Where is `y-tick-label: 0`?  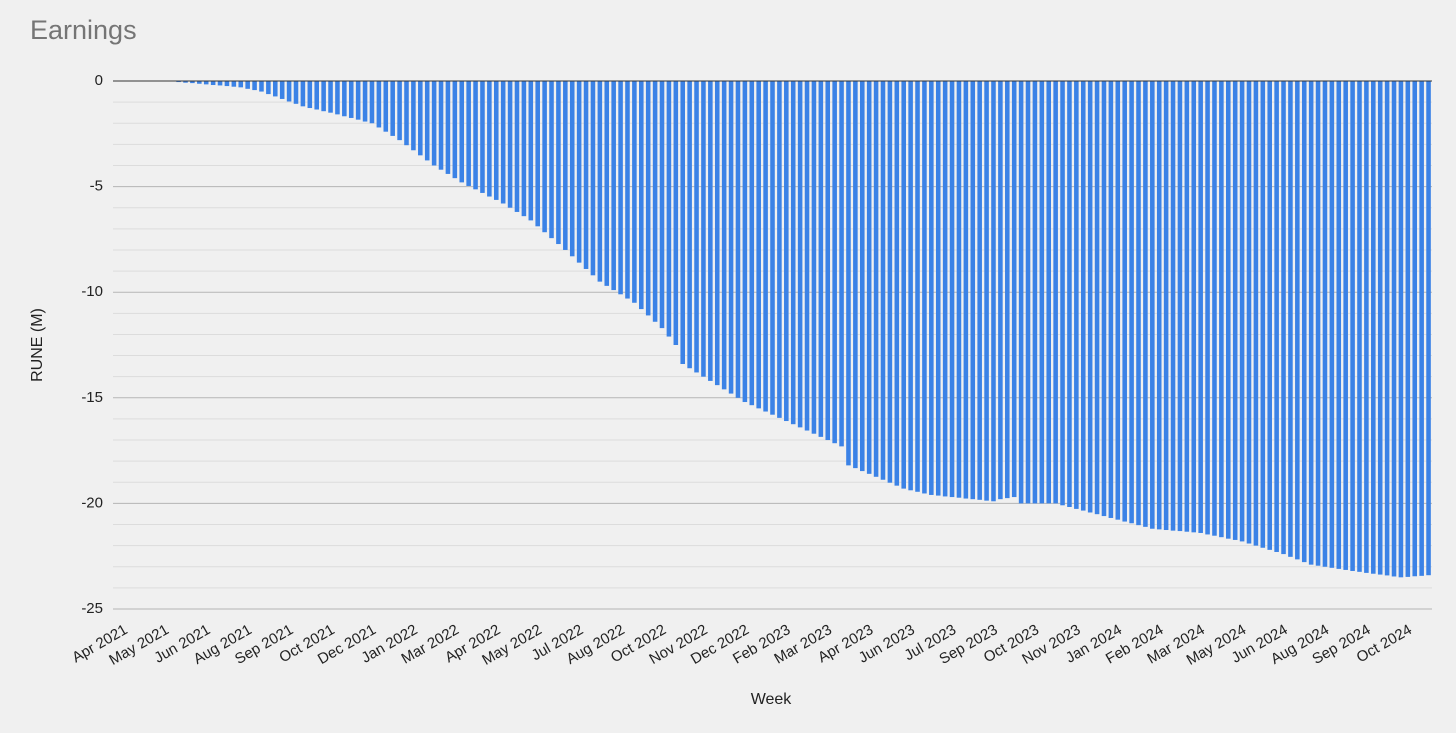 y-tick-label: 0 is located at coordinates (99, 80).